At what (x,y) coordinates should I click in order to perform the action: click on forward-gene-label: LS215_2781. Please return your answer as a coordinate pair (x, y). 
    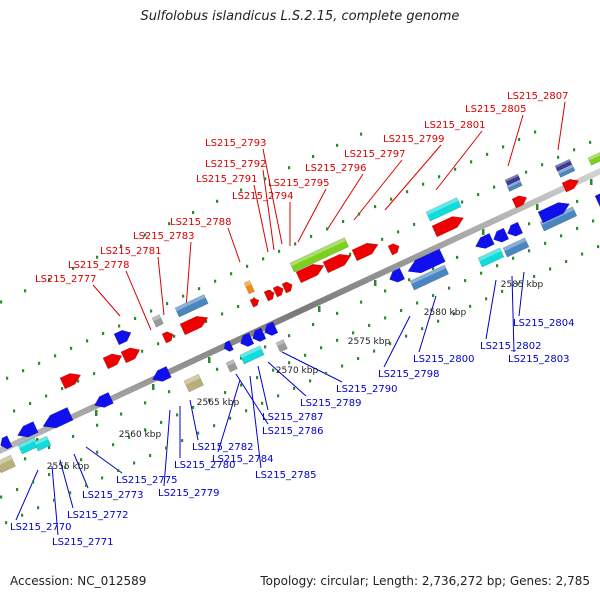
    Looking at the image, I should click on (130, 251).